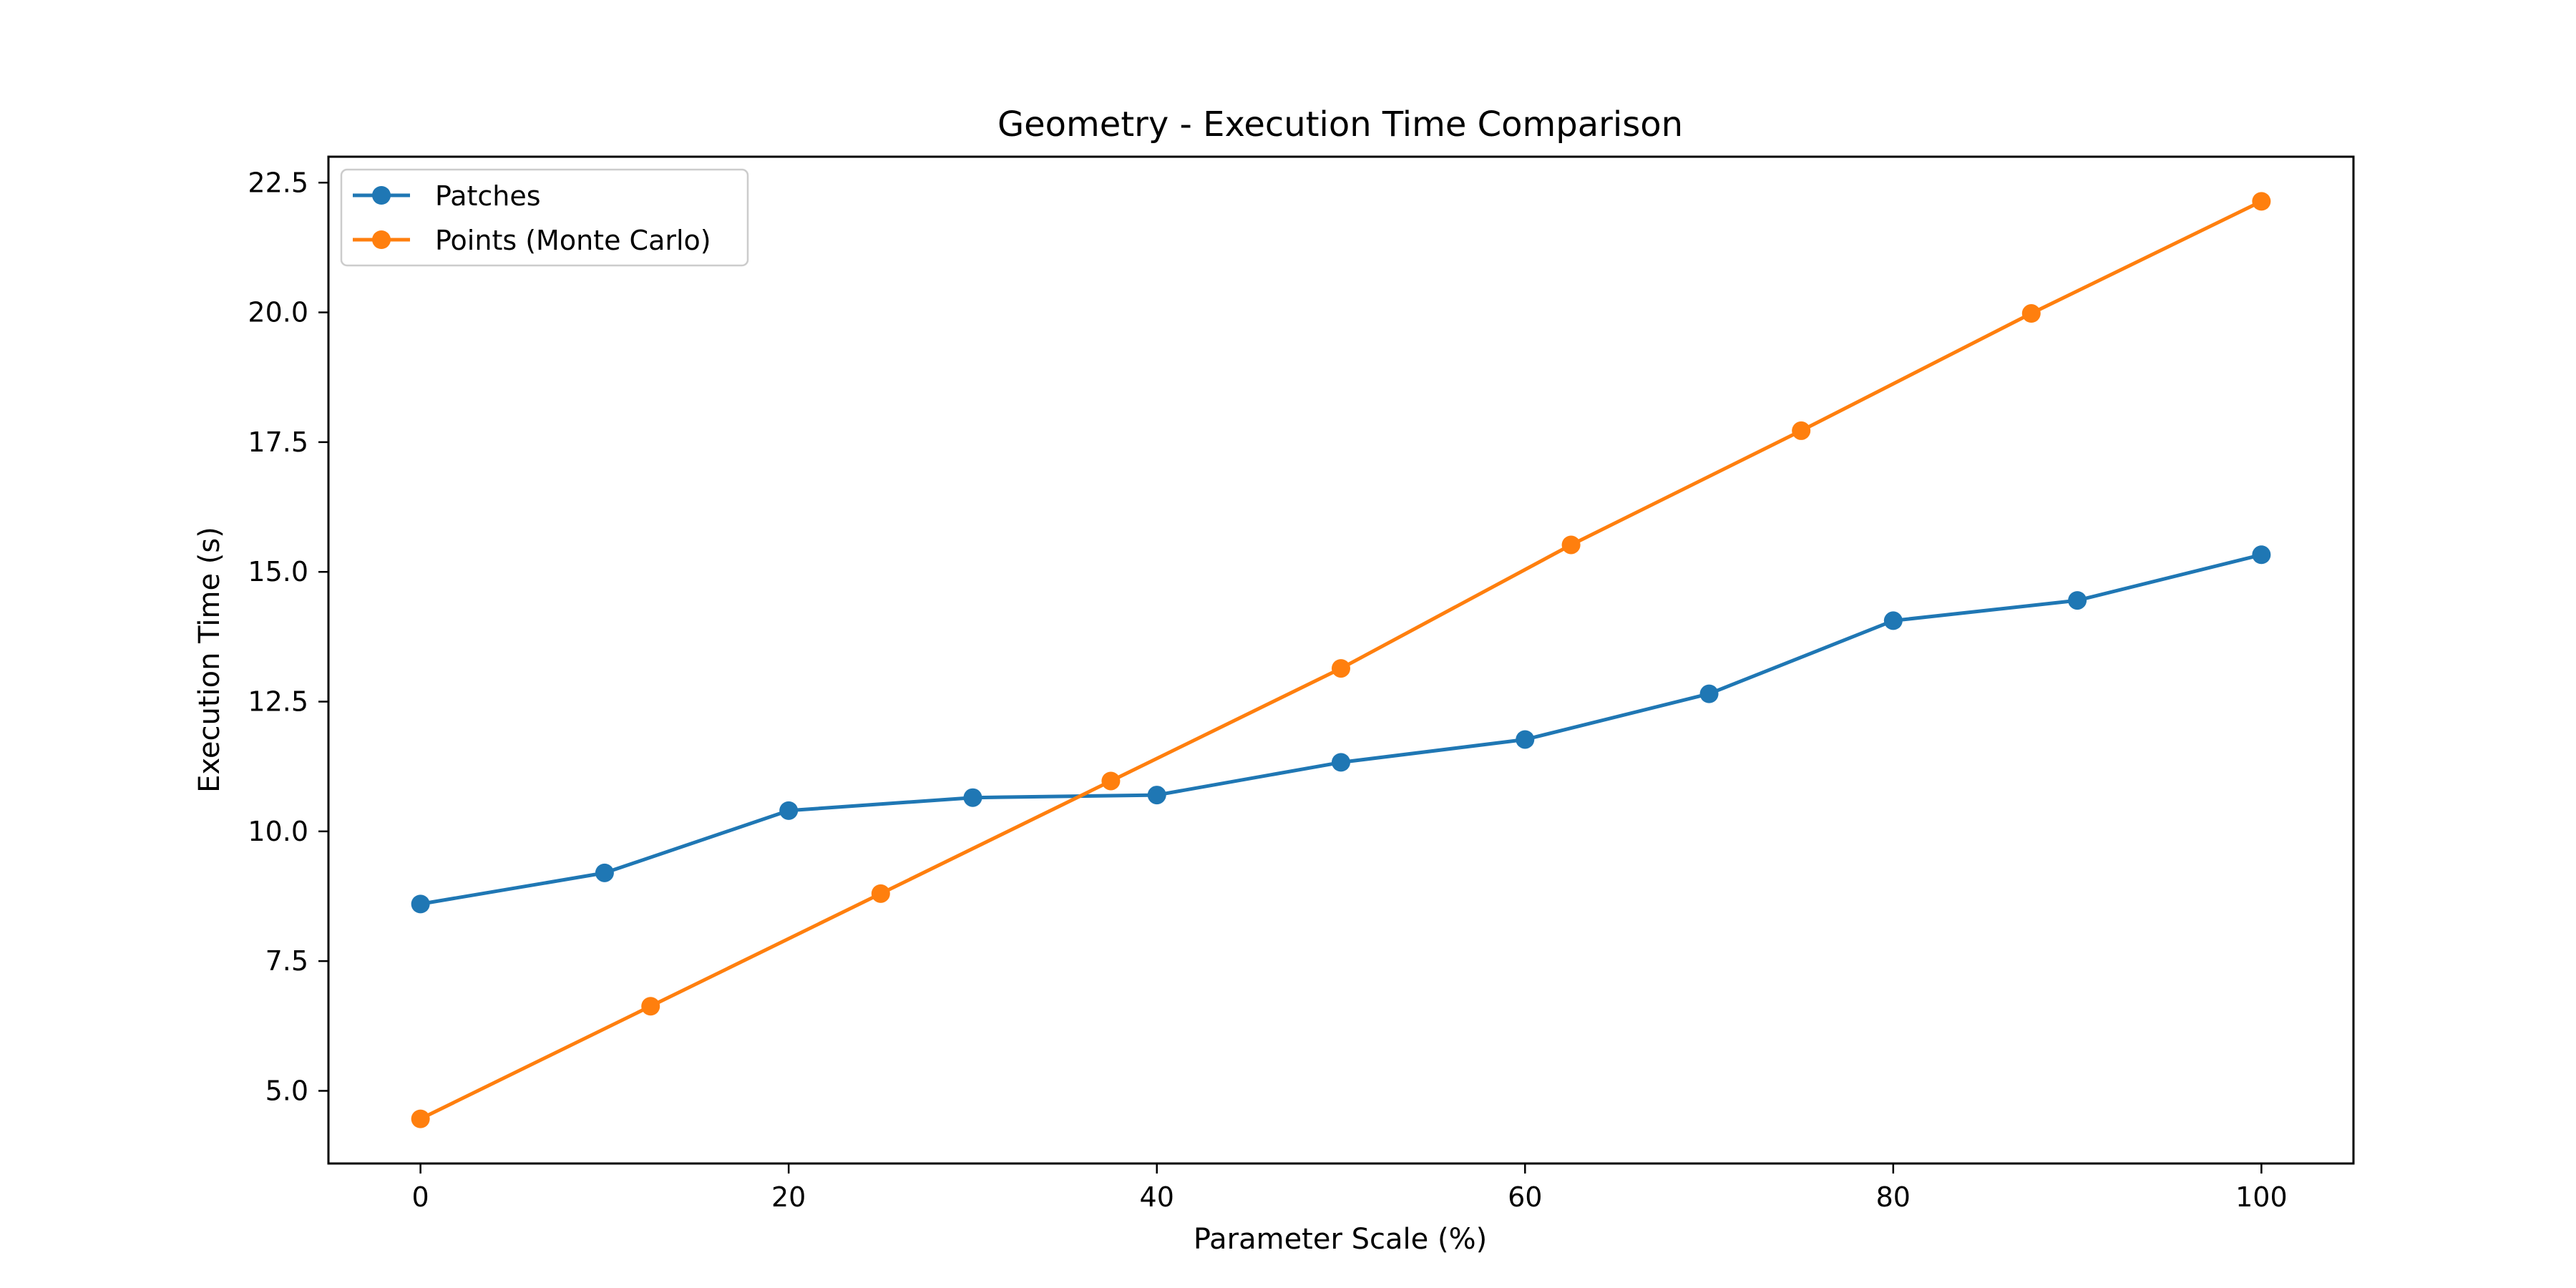 This screenshot has width=2576, height=1288. I want to click on y-tick-label: 7.5, so click(286, 961).